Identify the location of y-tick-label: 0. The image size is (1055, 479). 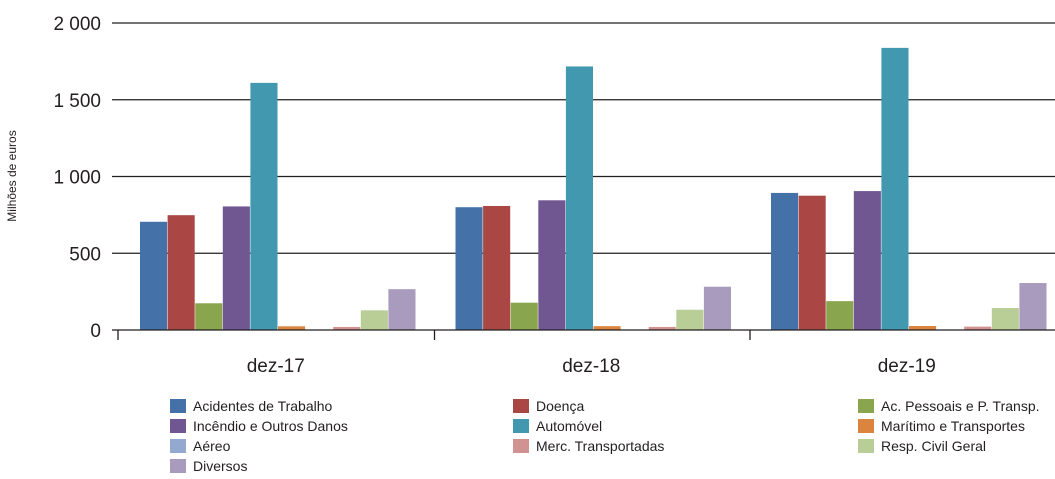
(95, 331).